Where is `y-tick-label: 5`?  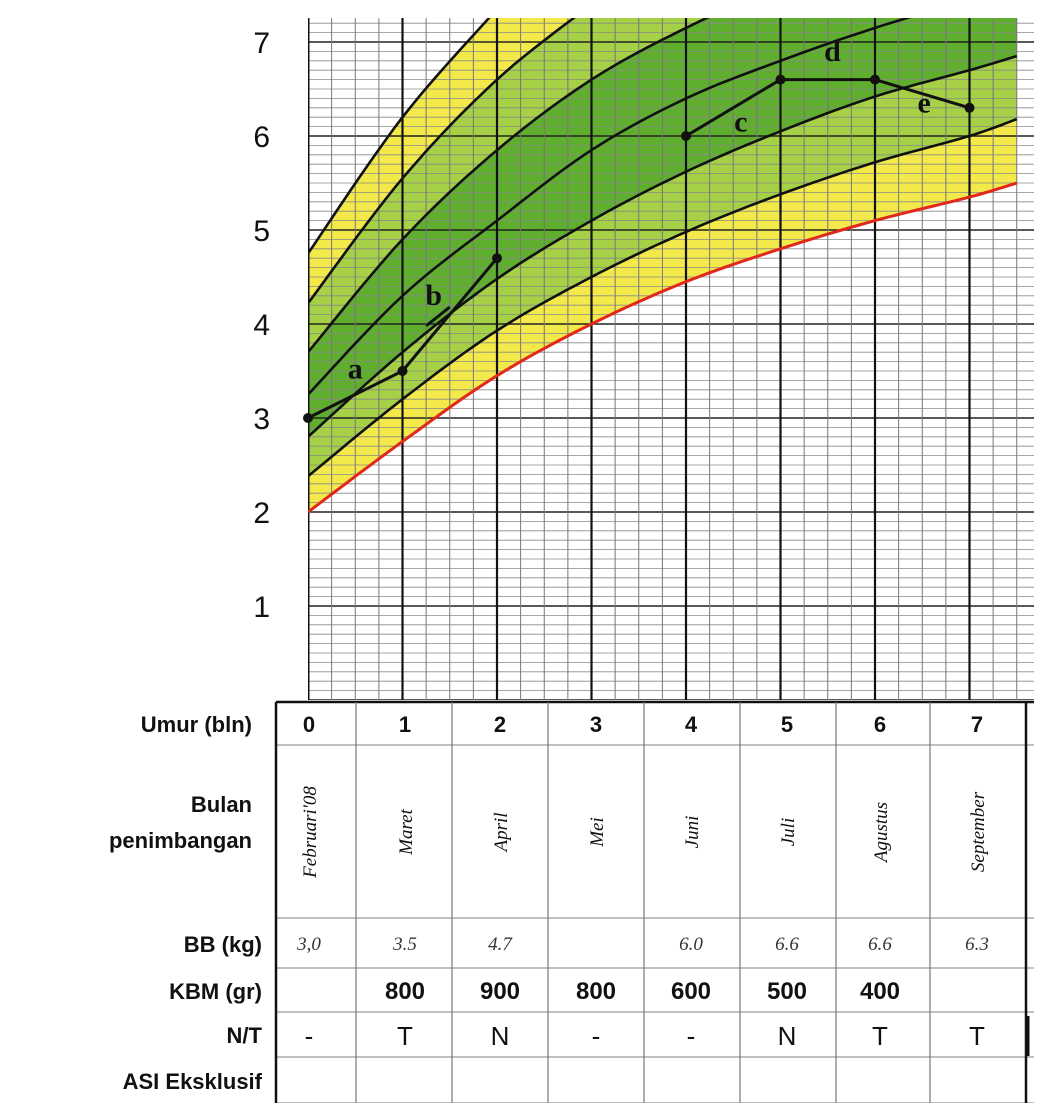
y-tick-label: 5 is located at coordinates (261, 231).